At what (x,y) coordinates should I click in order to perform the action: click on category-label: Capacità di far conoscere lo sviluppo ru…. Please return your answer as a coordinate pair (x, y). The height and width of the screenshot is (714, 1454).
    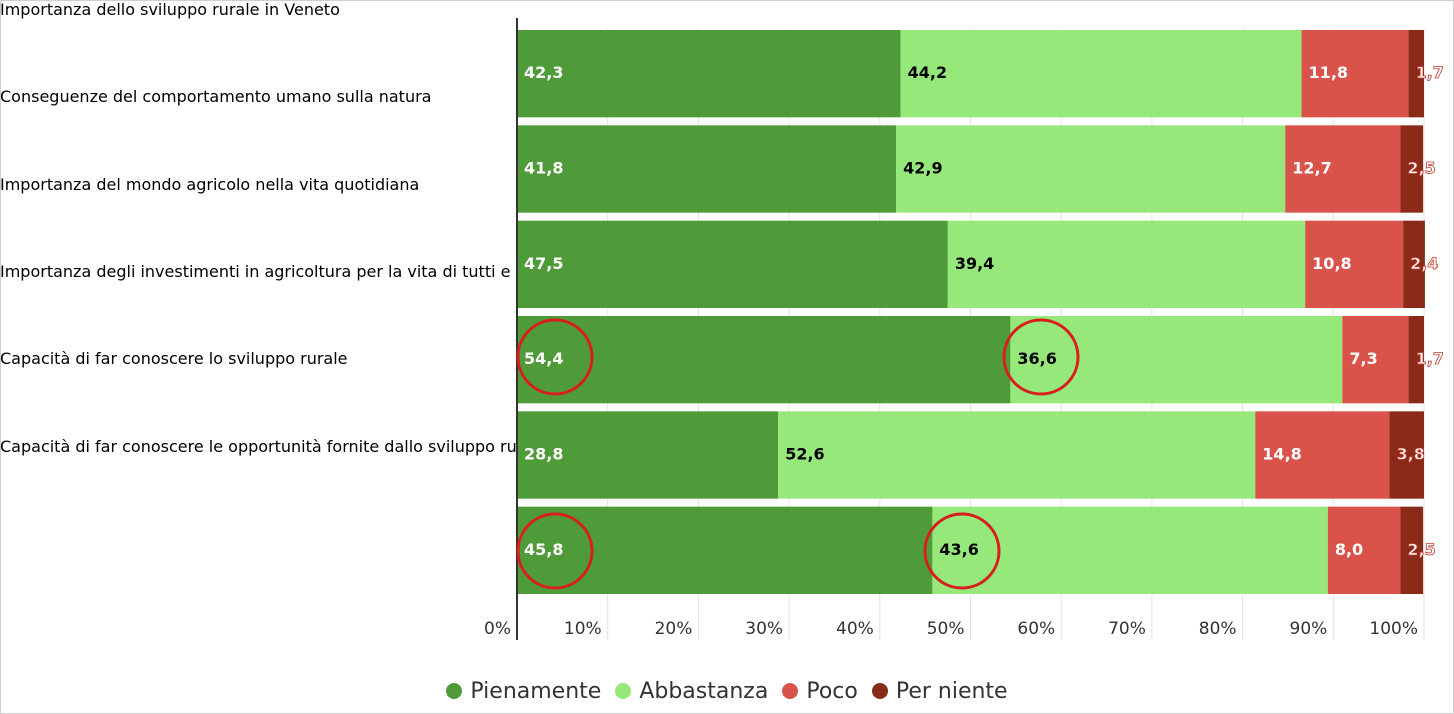
    Looking at the image, I should click on (174, 359).